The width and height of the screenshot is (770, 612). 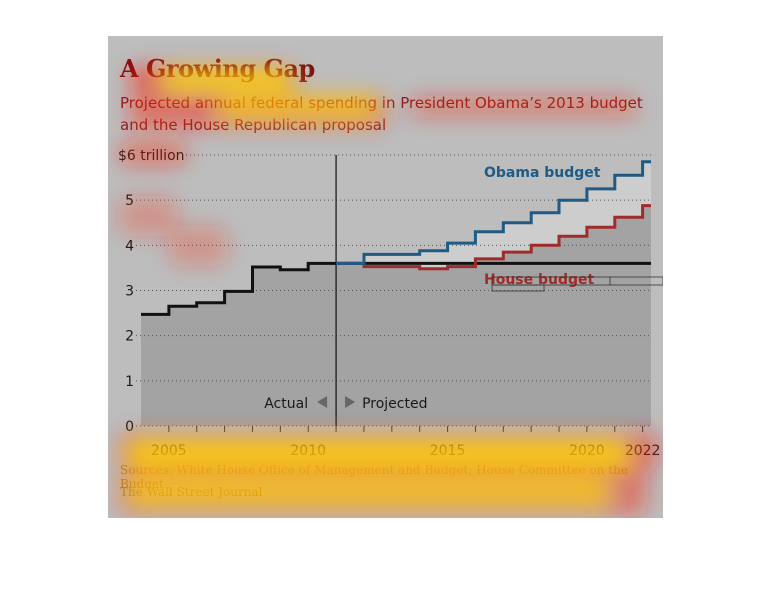 I want to click on actual-series-line, so click(x=396, y=288).